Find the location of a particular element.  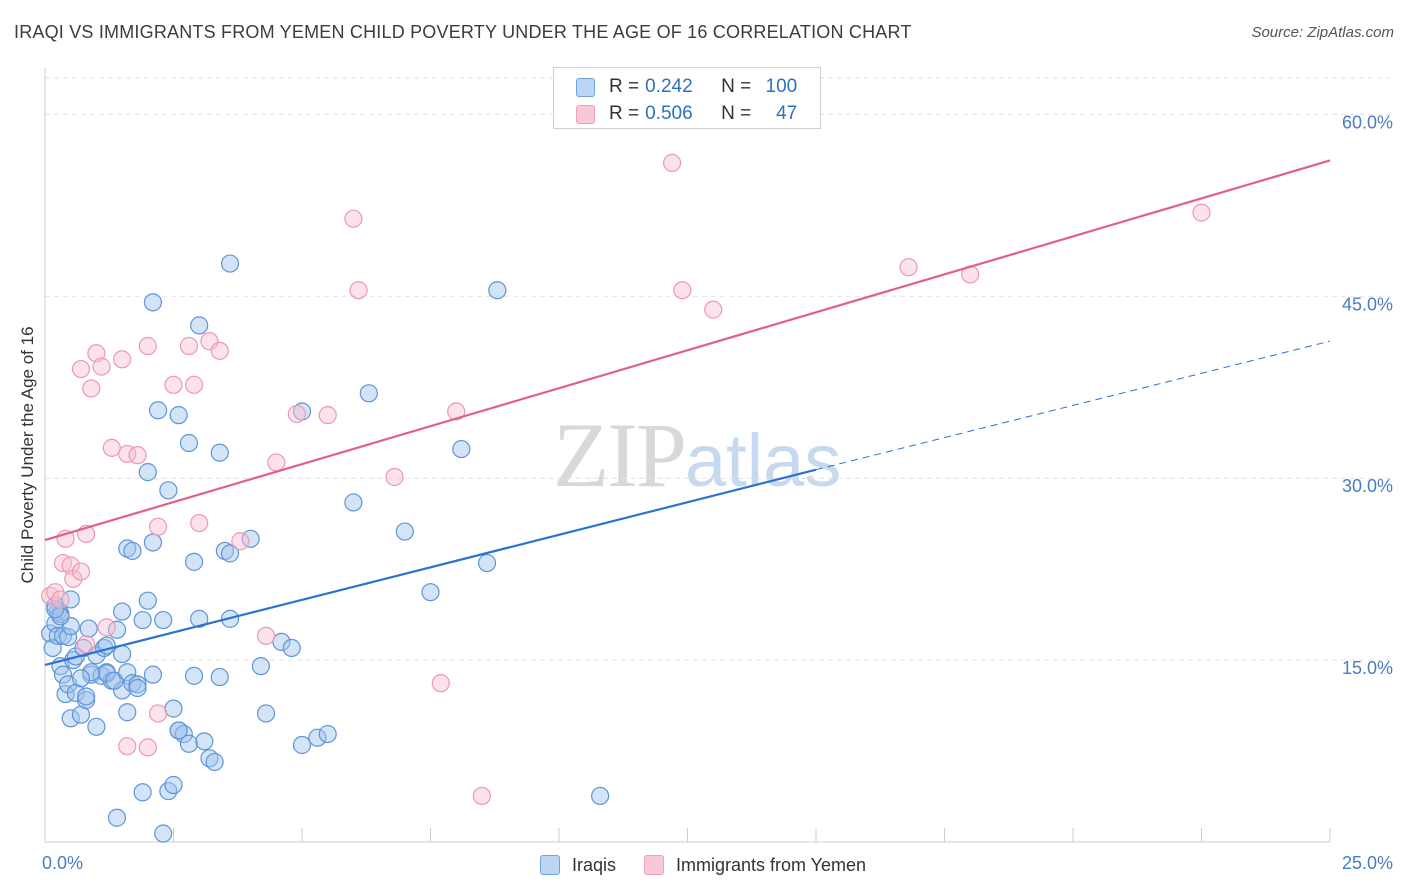

legend-r-label: R = is located at coordinates (624, 86).